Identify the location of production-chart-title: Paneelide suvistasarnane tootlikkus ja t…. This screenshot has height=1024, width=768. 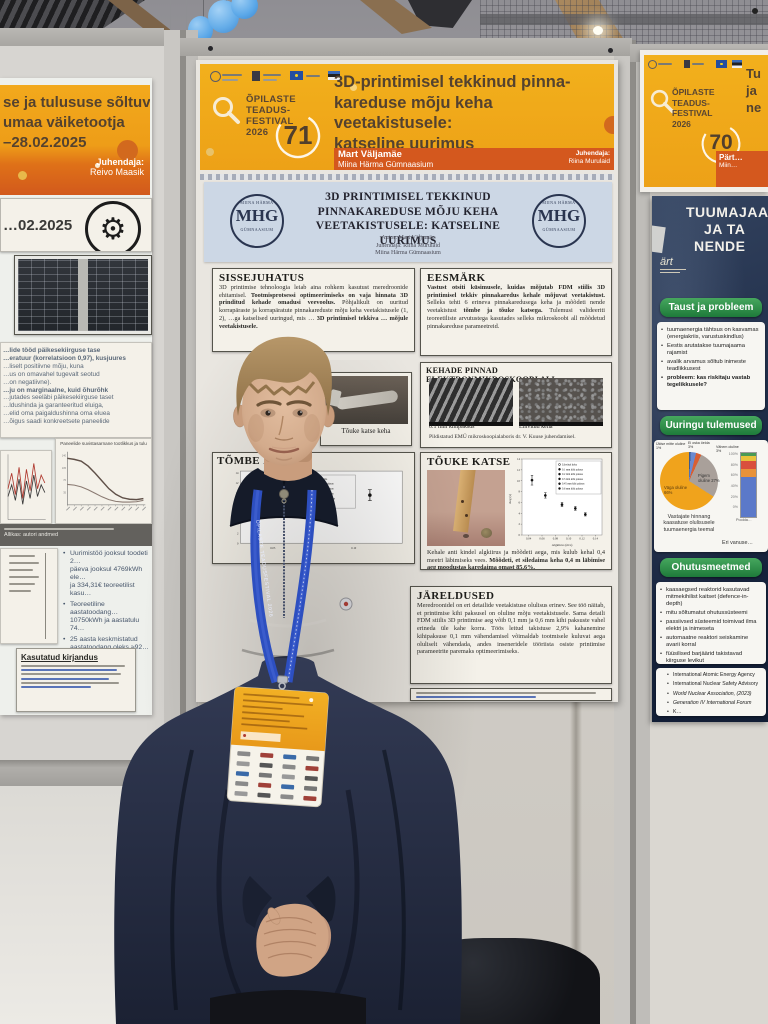
(103, 443).